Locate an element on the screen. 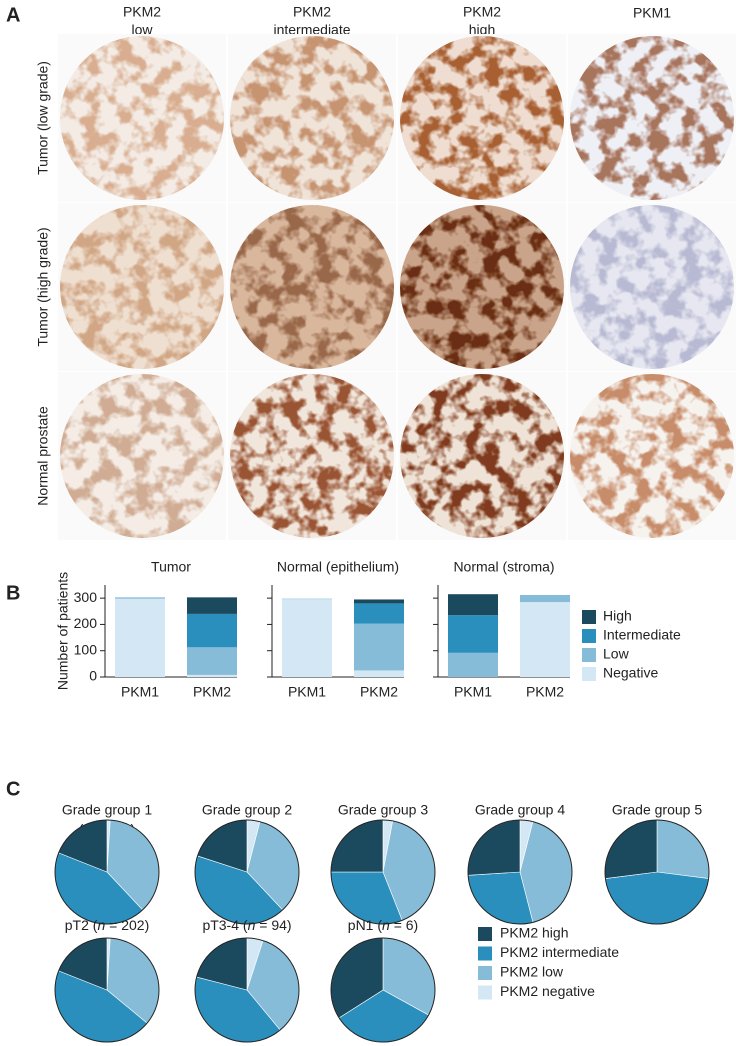 This screenshot has height=1046, width=736. chart-title: pN1 (n = 6) is located at coordinates (383, 925).